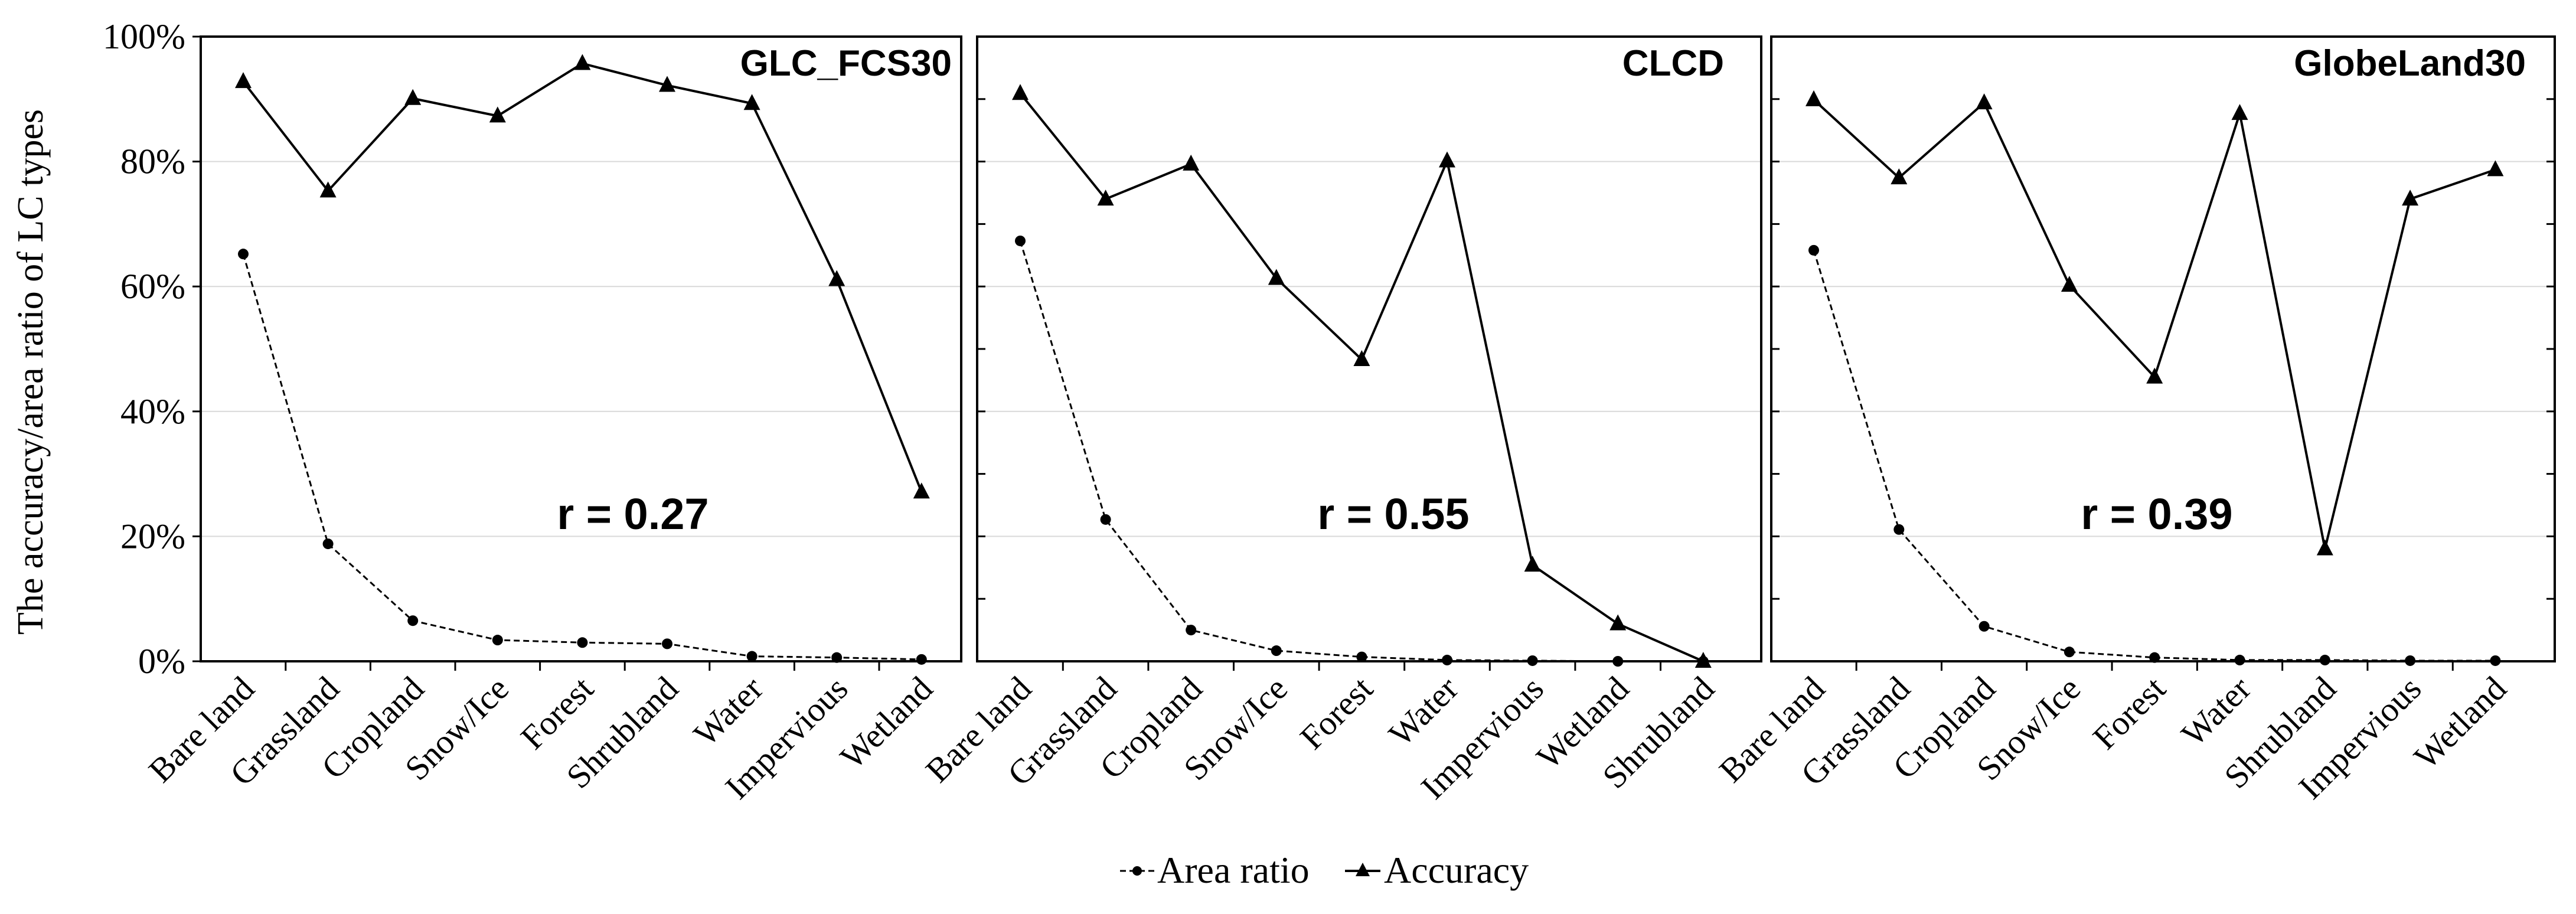 This screenshot has width=2576, height=914. What do you see at coordinates (1673, 63) in the screenshot?
I see `clcd-title: CLCD` at bounding box center [1673, 63].